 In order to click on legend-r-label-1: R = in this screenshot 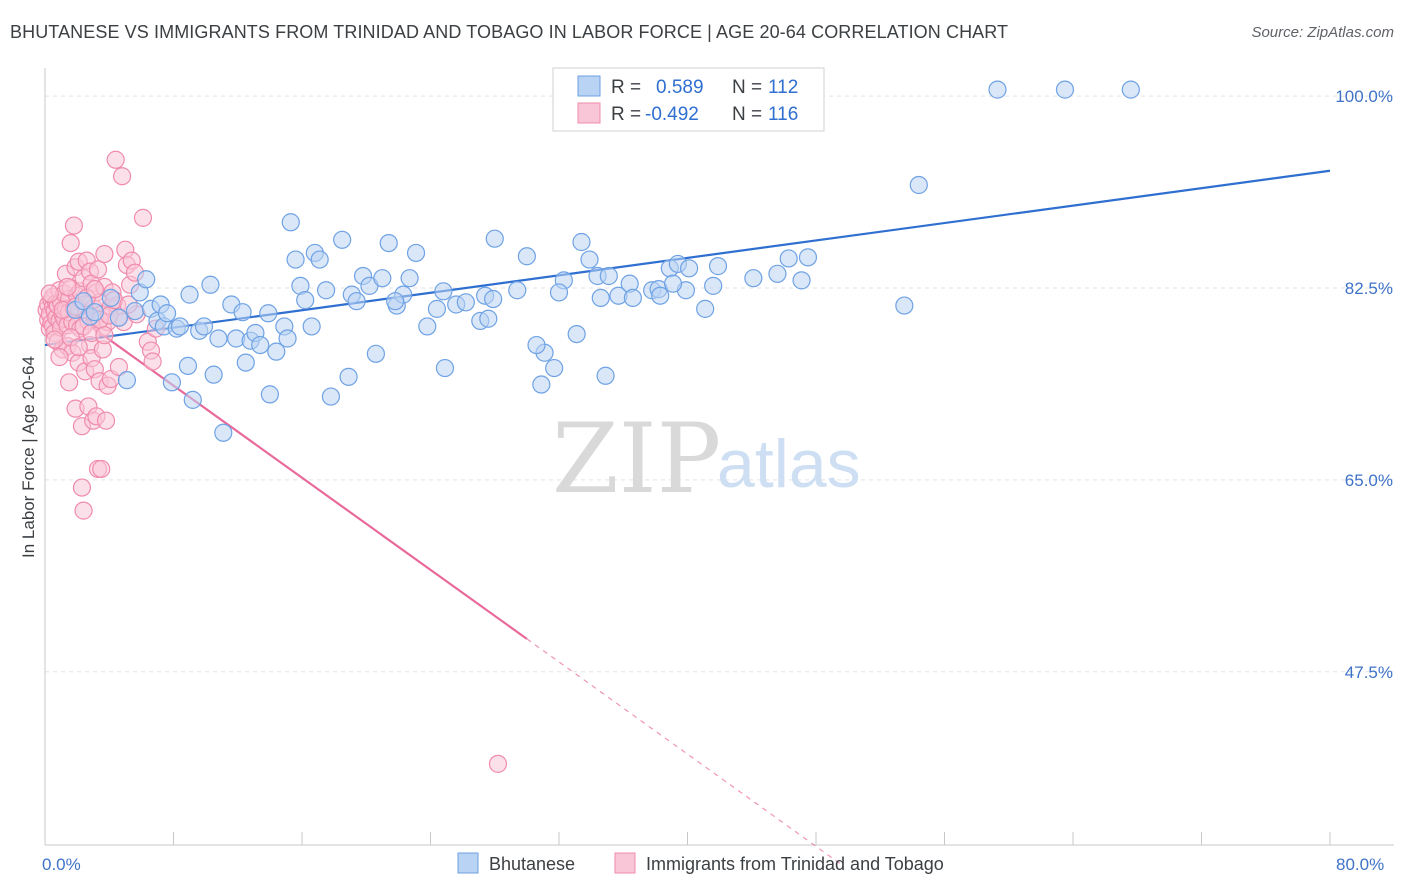, I will do `click(626, 87)`.